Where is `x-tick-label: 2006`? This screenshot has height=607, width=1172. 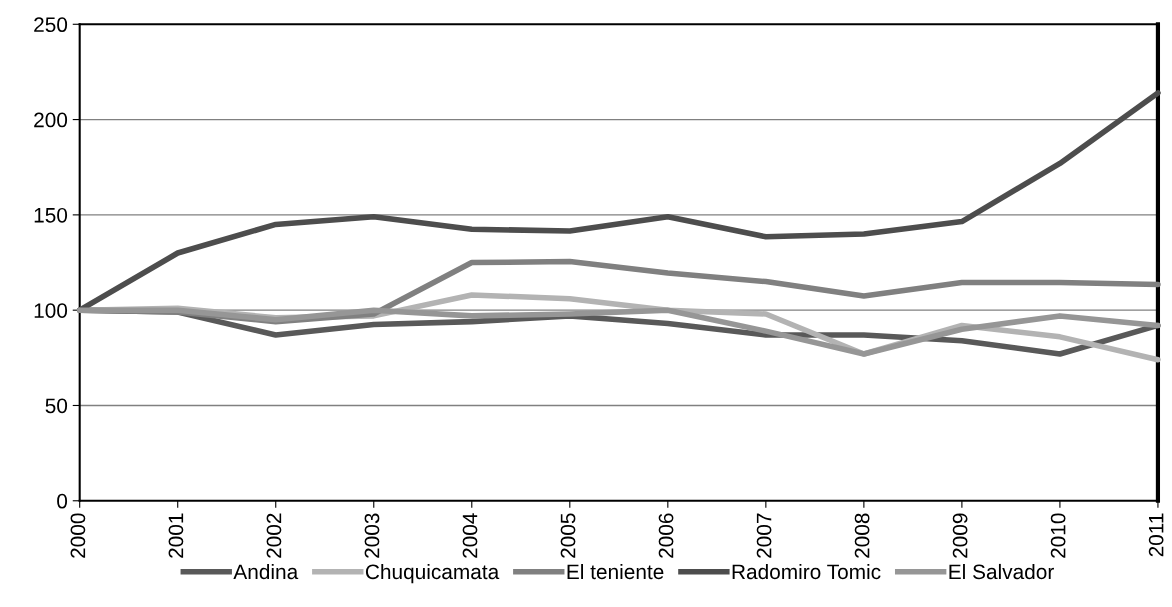 x-tick-label: 2006 is located at coordinates (666, 535).